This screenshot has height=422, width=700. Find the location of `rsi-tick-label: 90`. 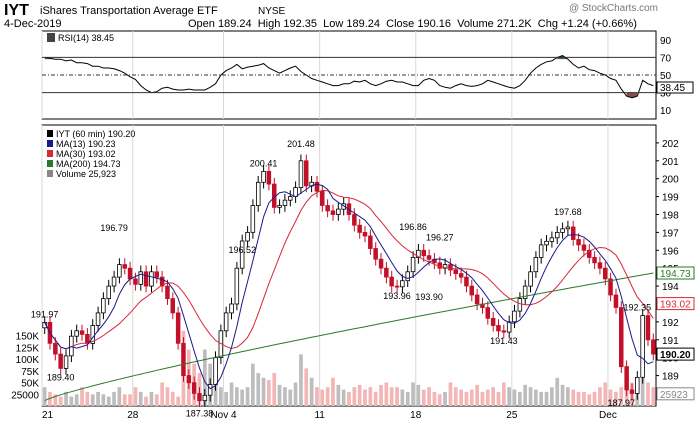

rsi-tick-label: 90 is located at coordinates (666, 41).